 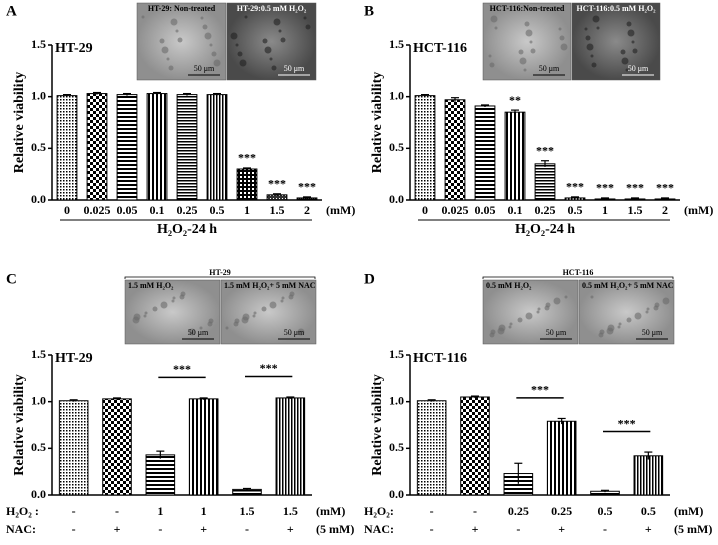 I want to click on x-unit: (mM), so click(x=698, y=210).